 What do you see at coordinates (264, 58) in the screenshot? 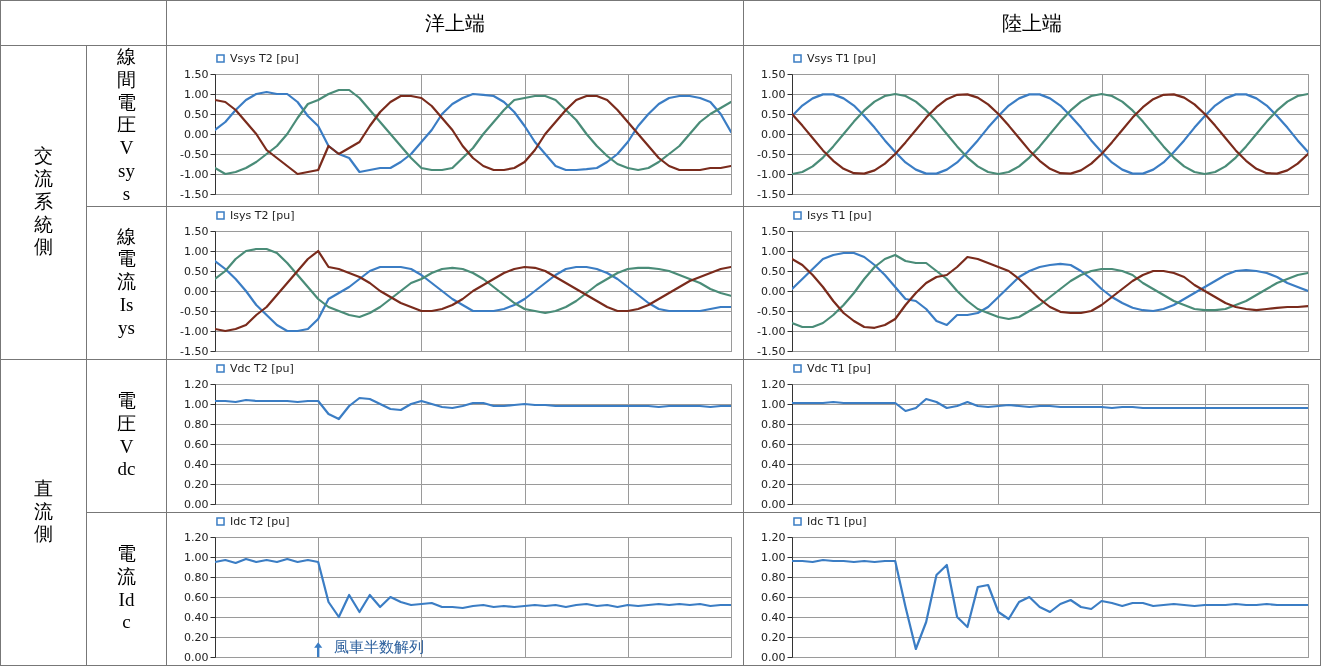
I see `legend-label: Vsys T2 [pu]` at bounding box center [264, 58].